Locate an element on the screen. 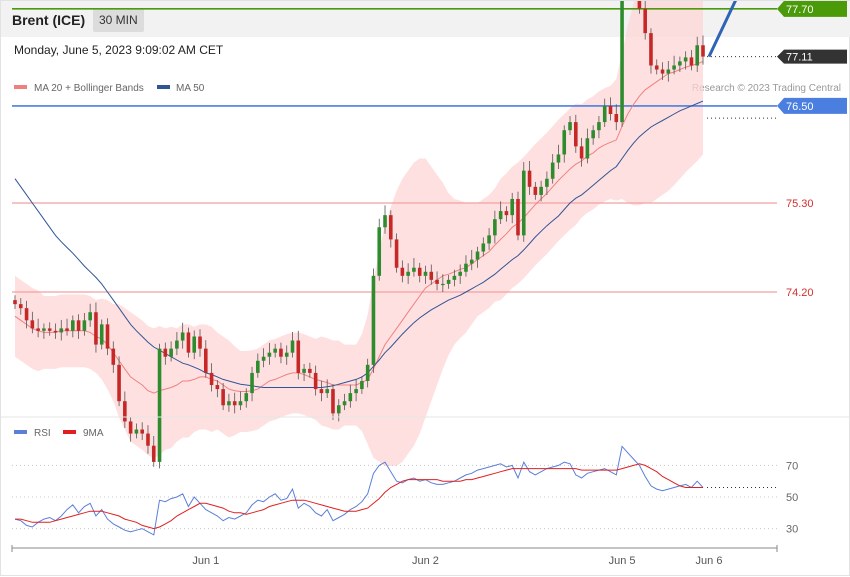 The width and height of the screenshot is (850, 577). credit-text: Research © 2023 Trading Central is located at coordinates (766, 88).